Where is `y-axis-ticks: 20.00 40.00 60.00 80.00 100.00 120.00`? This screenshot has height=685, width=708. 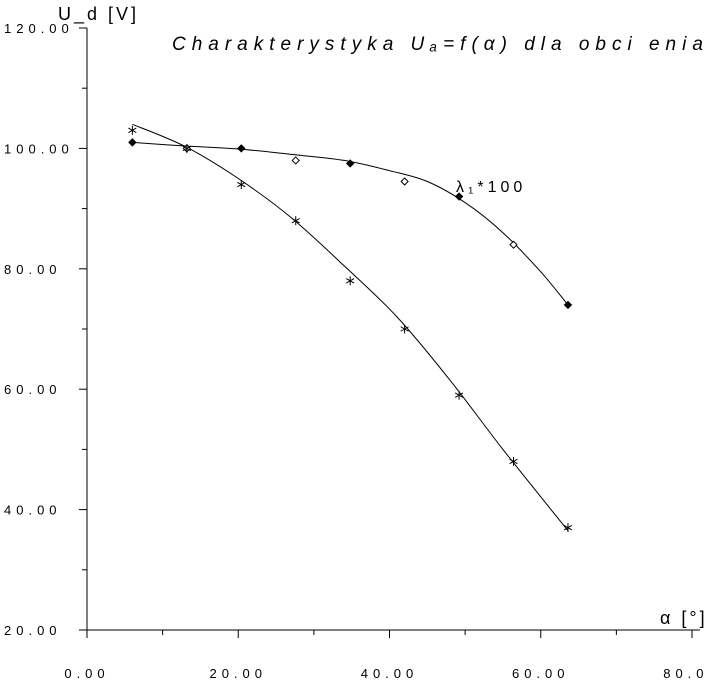 y-axis-ticks: 20.00 40.00 60.00 80.00 100.00 120.00 is located at coordinates (45, 329).